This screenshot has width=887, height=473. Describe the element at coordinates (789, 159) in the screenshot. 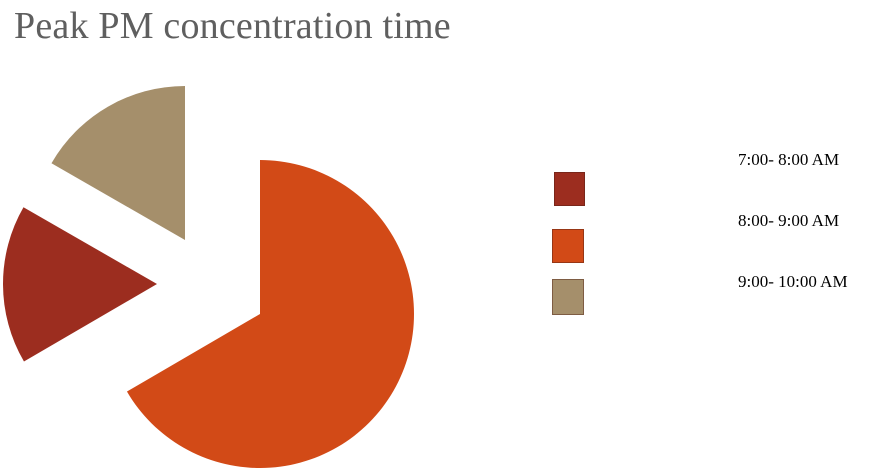

I see `legend-label-7-8am: 7:00- 8:00 AM` at that location.